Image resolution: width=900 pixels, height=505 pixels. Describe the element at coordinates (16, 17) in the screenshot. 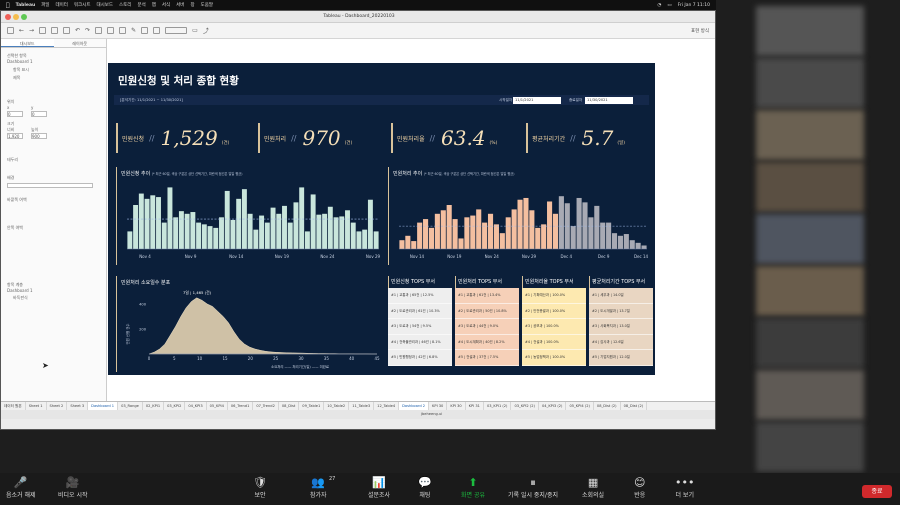

I see `minimize-window-button` at that location.